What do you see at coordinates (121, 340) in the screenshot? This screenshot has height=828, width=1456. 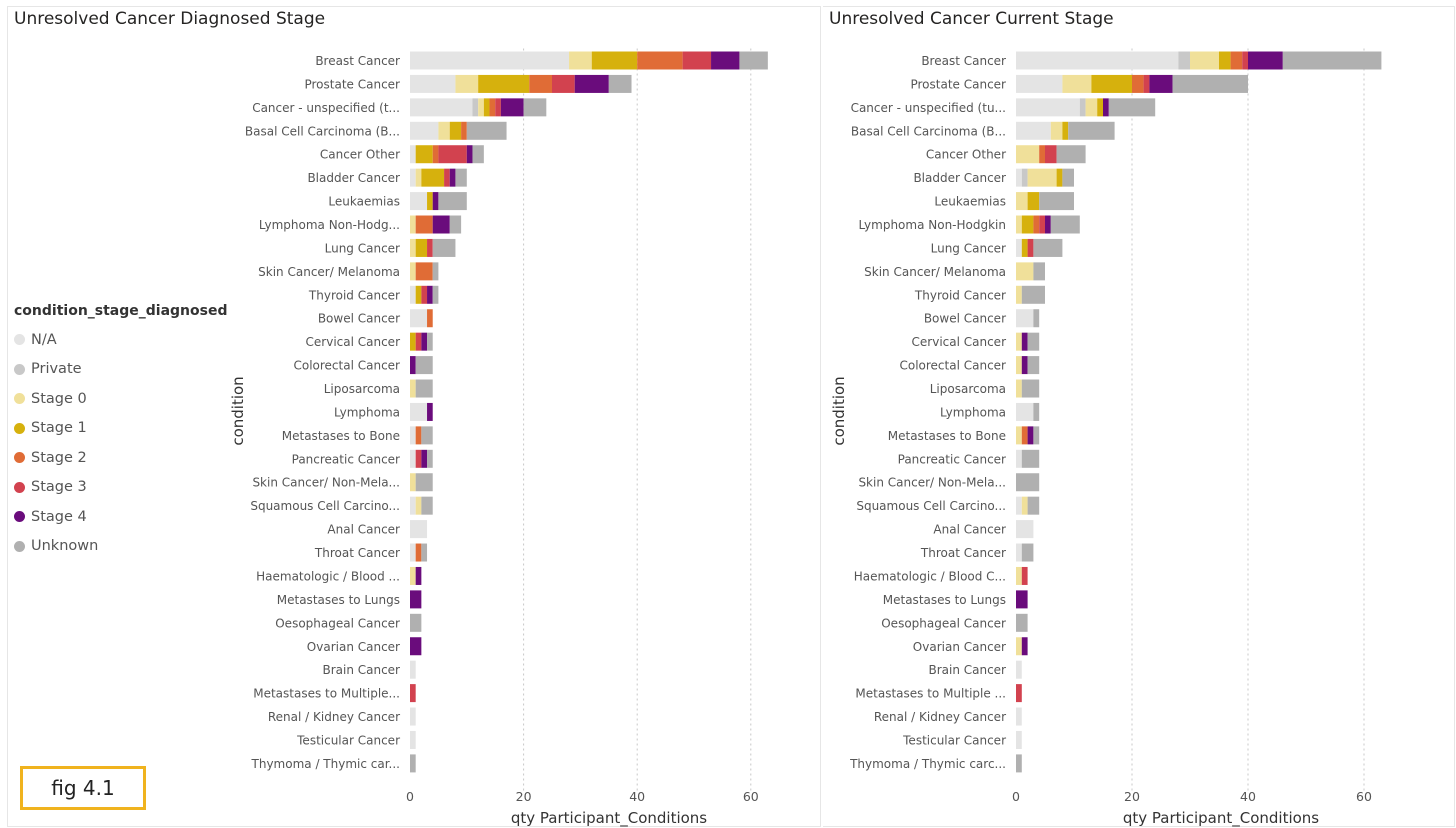 I see `legend-item: N/A` at bounding box center [121, 340].